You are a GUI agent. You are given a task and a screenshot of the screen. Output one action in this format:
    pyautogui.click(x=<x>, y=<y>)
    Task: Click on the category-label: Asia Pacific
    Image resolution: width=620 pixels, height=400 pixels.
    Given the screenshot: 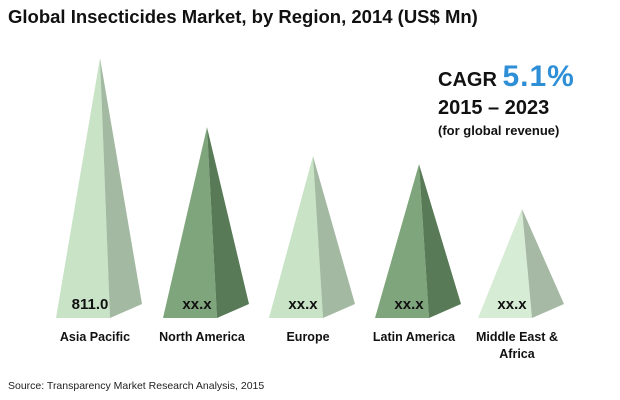 What is the action you would take?
    pyautogui.click(x=95, y=337)
    